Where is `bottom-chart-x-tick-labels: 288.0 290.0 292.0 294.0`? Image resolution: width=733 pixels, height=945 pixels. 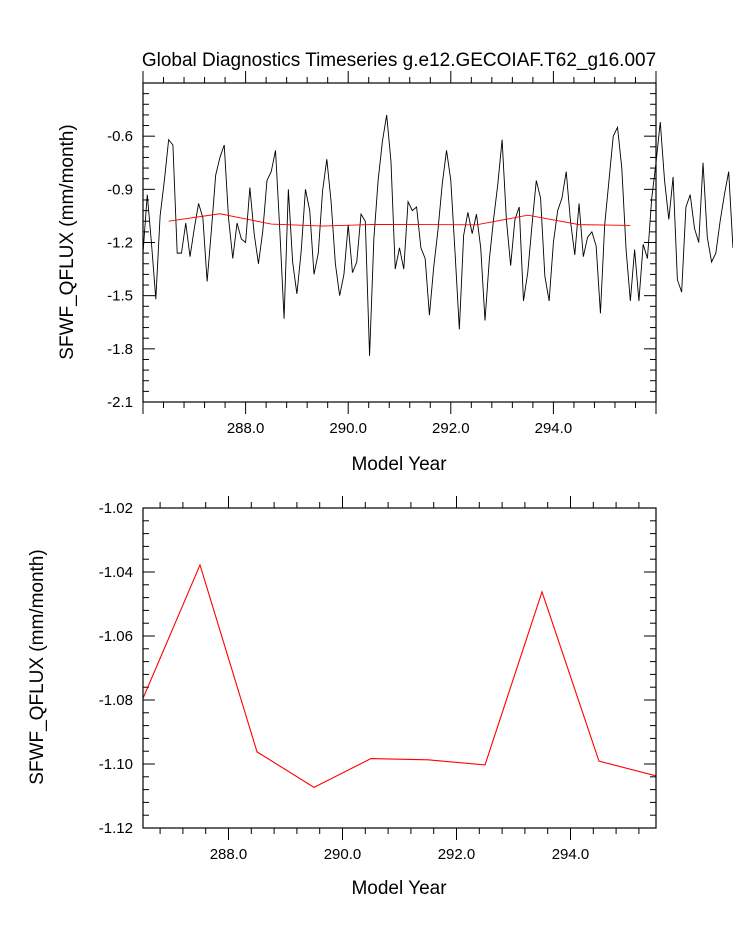 bottom-chart-x-tick-labels: 288.0 290.0 292.0 294.0 is located at coordinates (400, 854).